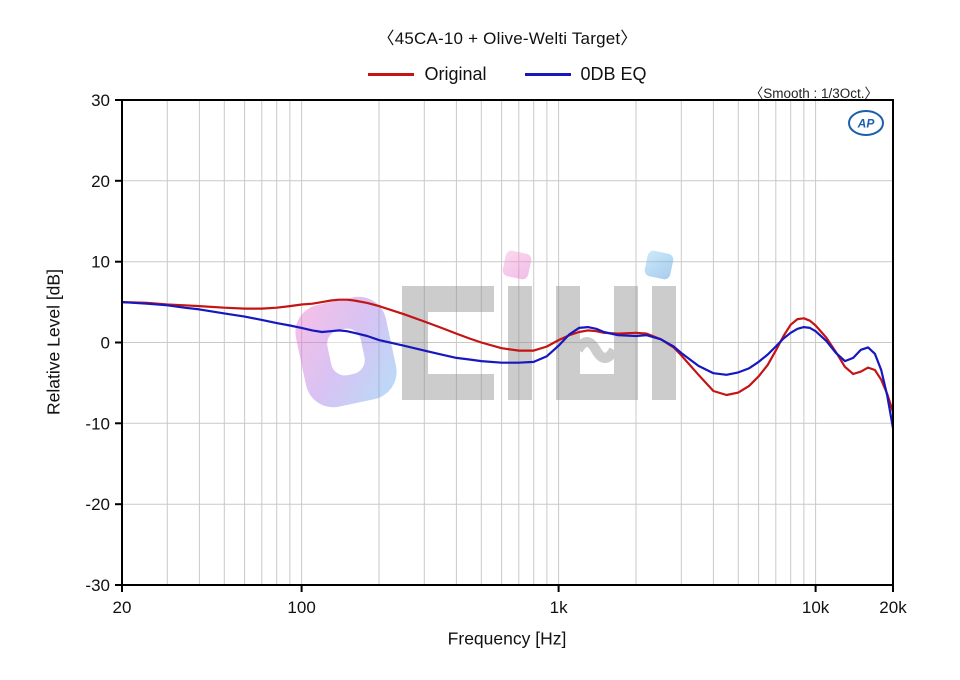 Image resolution: width=960 pixels, height=680 pixels. What do you see at coordinates (346, 352) in the screenshot?
I see `watermark-zero-glyph` at bounding box center [346, 352].